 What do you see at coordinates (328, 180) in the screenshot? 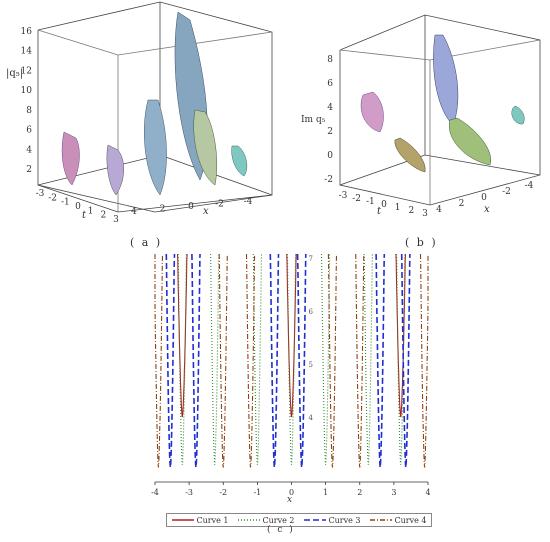
I see `z-tick-label: -2` at bounding box center [328, 180].